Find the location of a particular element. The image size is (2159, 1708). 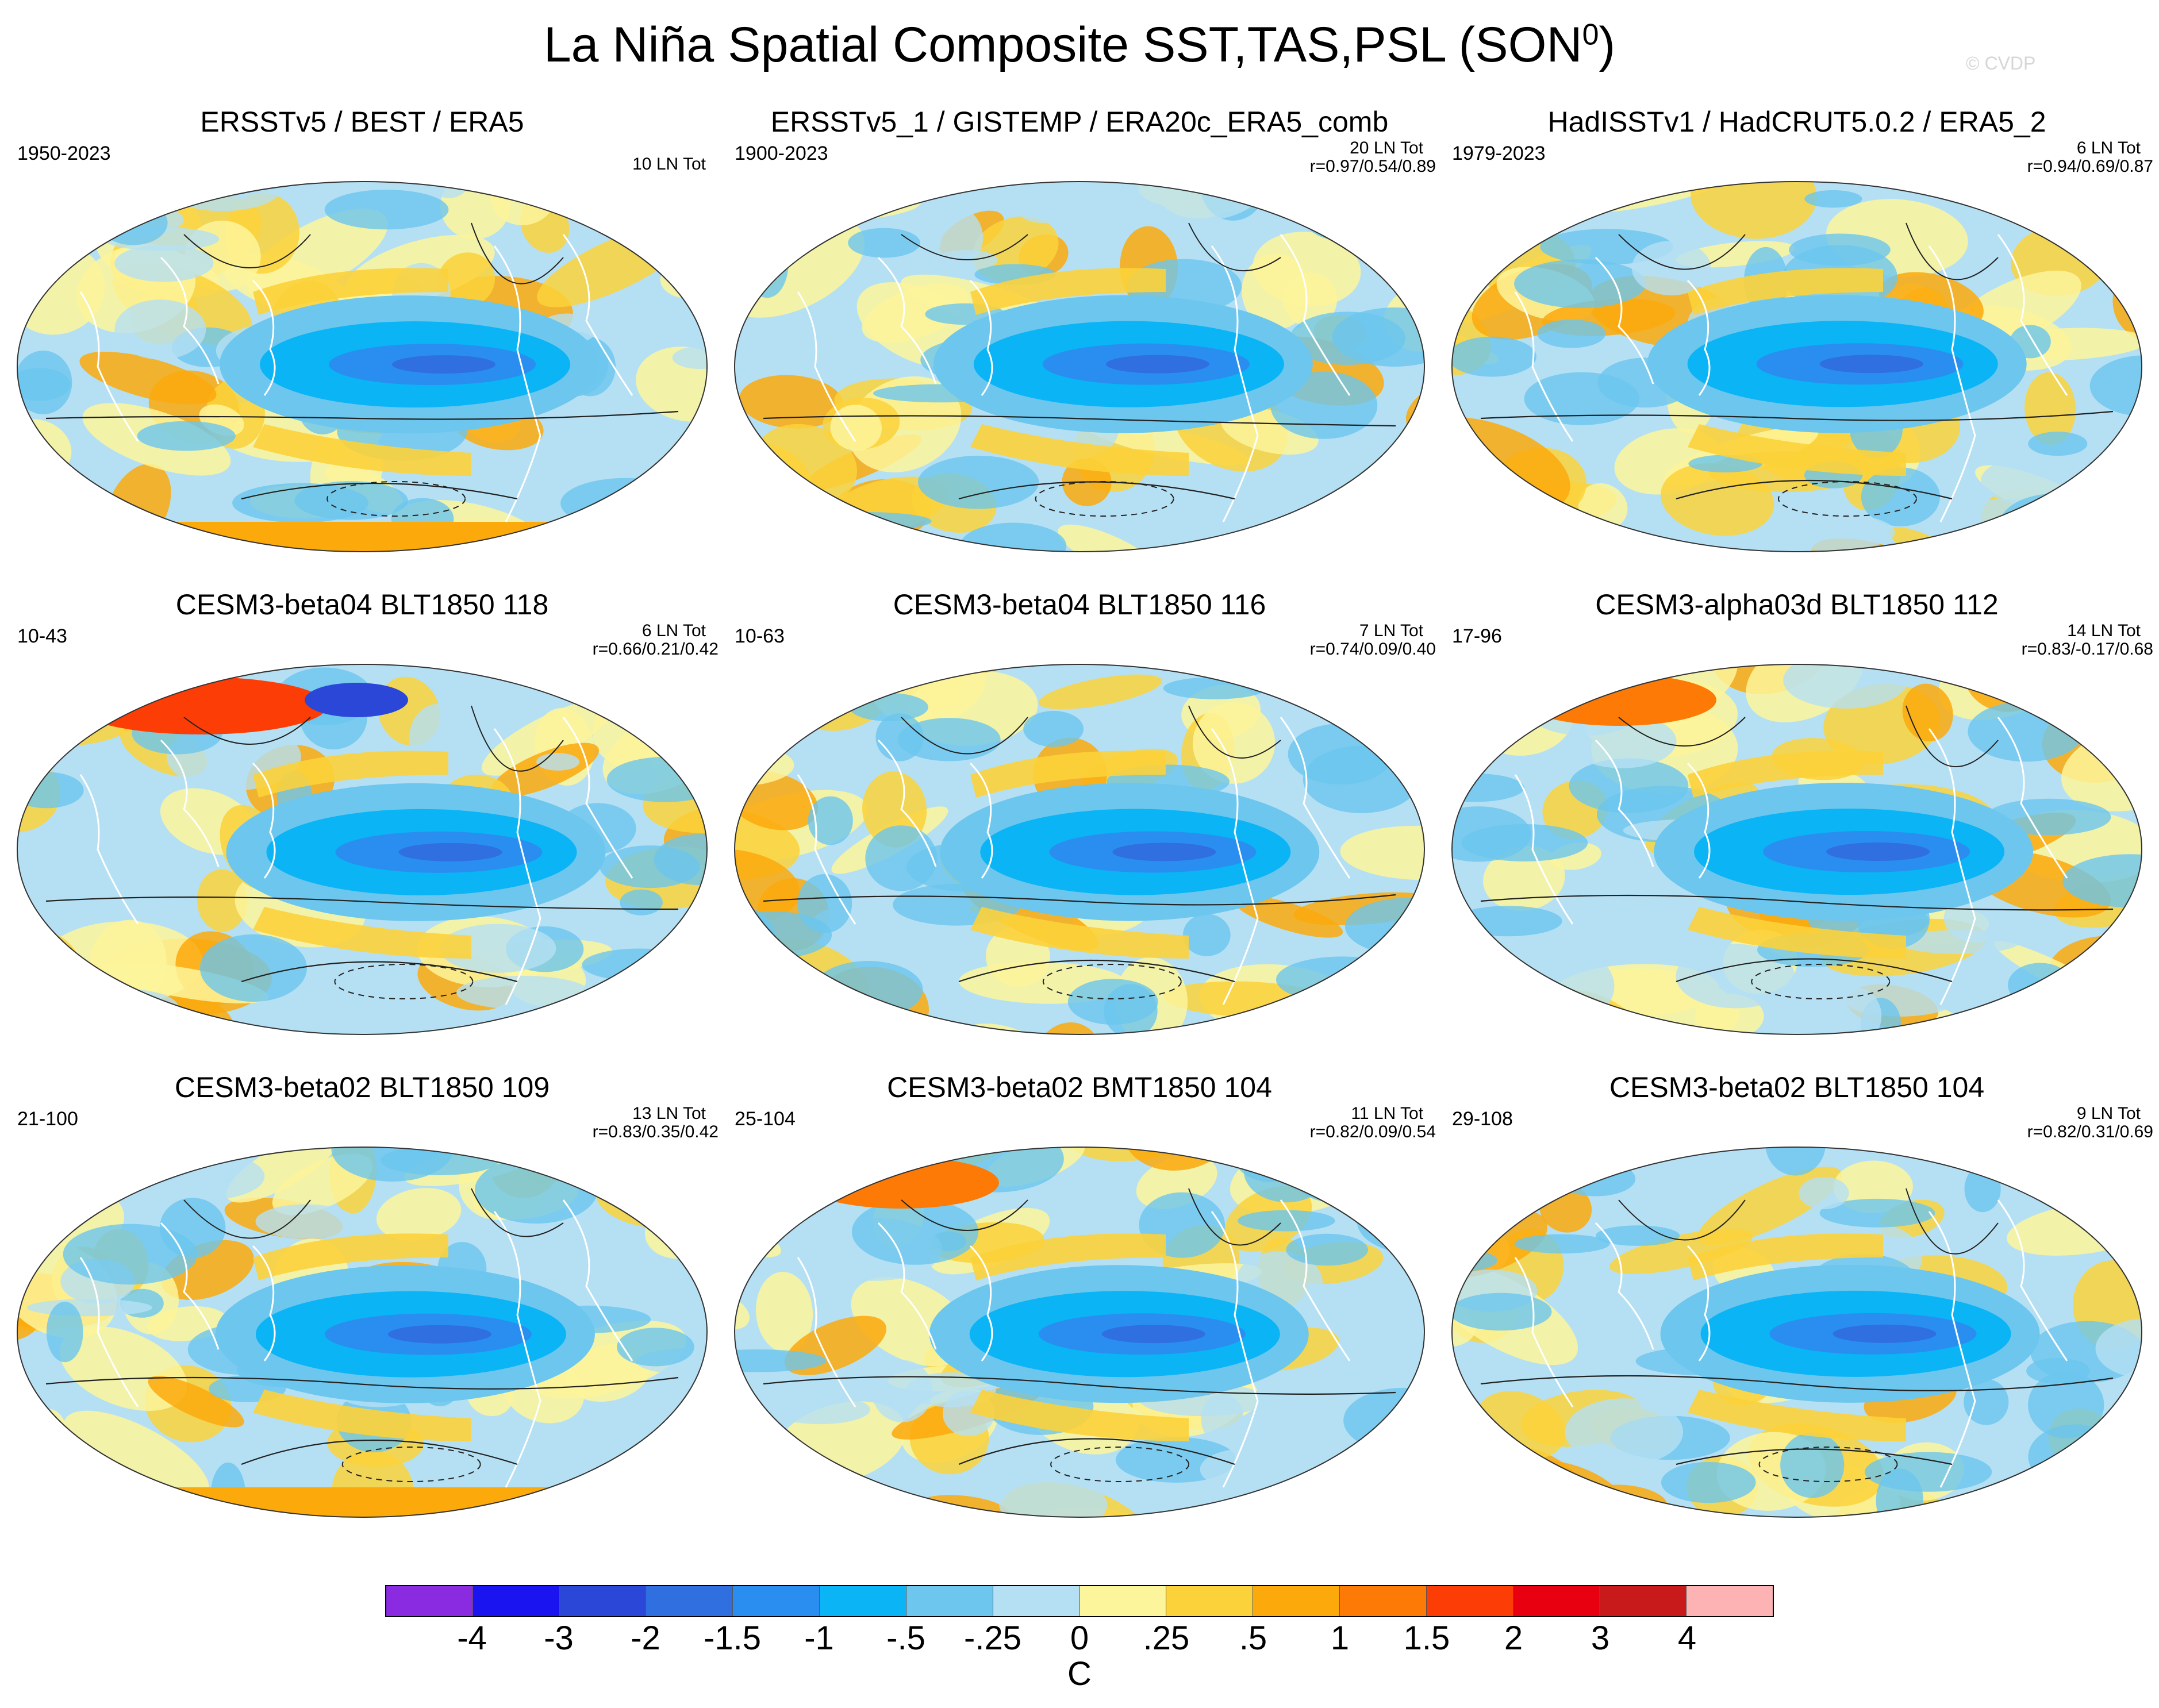

colorbar-tick-label: -1 is located at coordinates (819, 1638).